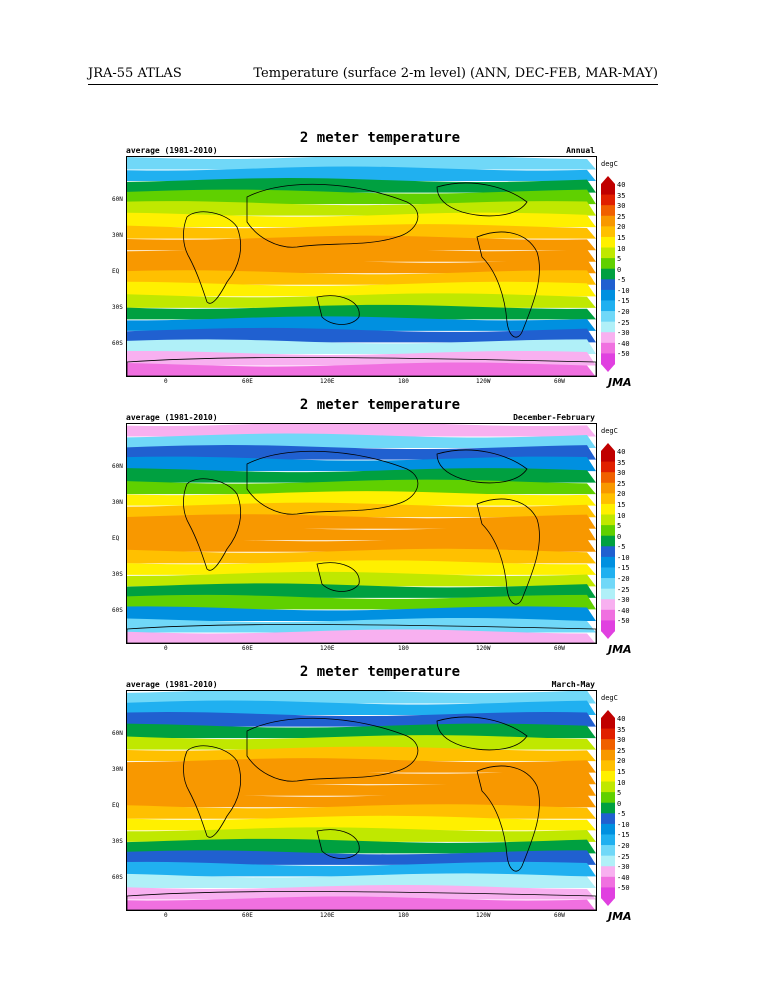 The height and width of the screenshot is (990, 765). What do you see at coordinates (609, 698) in the screenshot?
I see `colorbar-unit: degC` at bounding box center [609, 698].